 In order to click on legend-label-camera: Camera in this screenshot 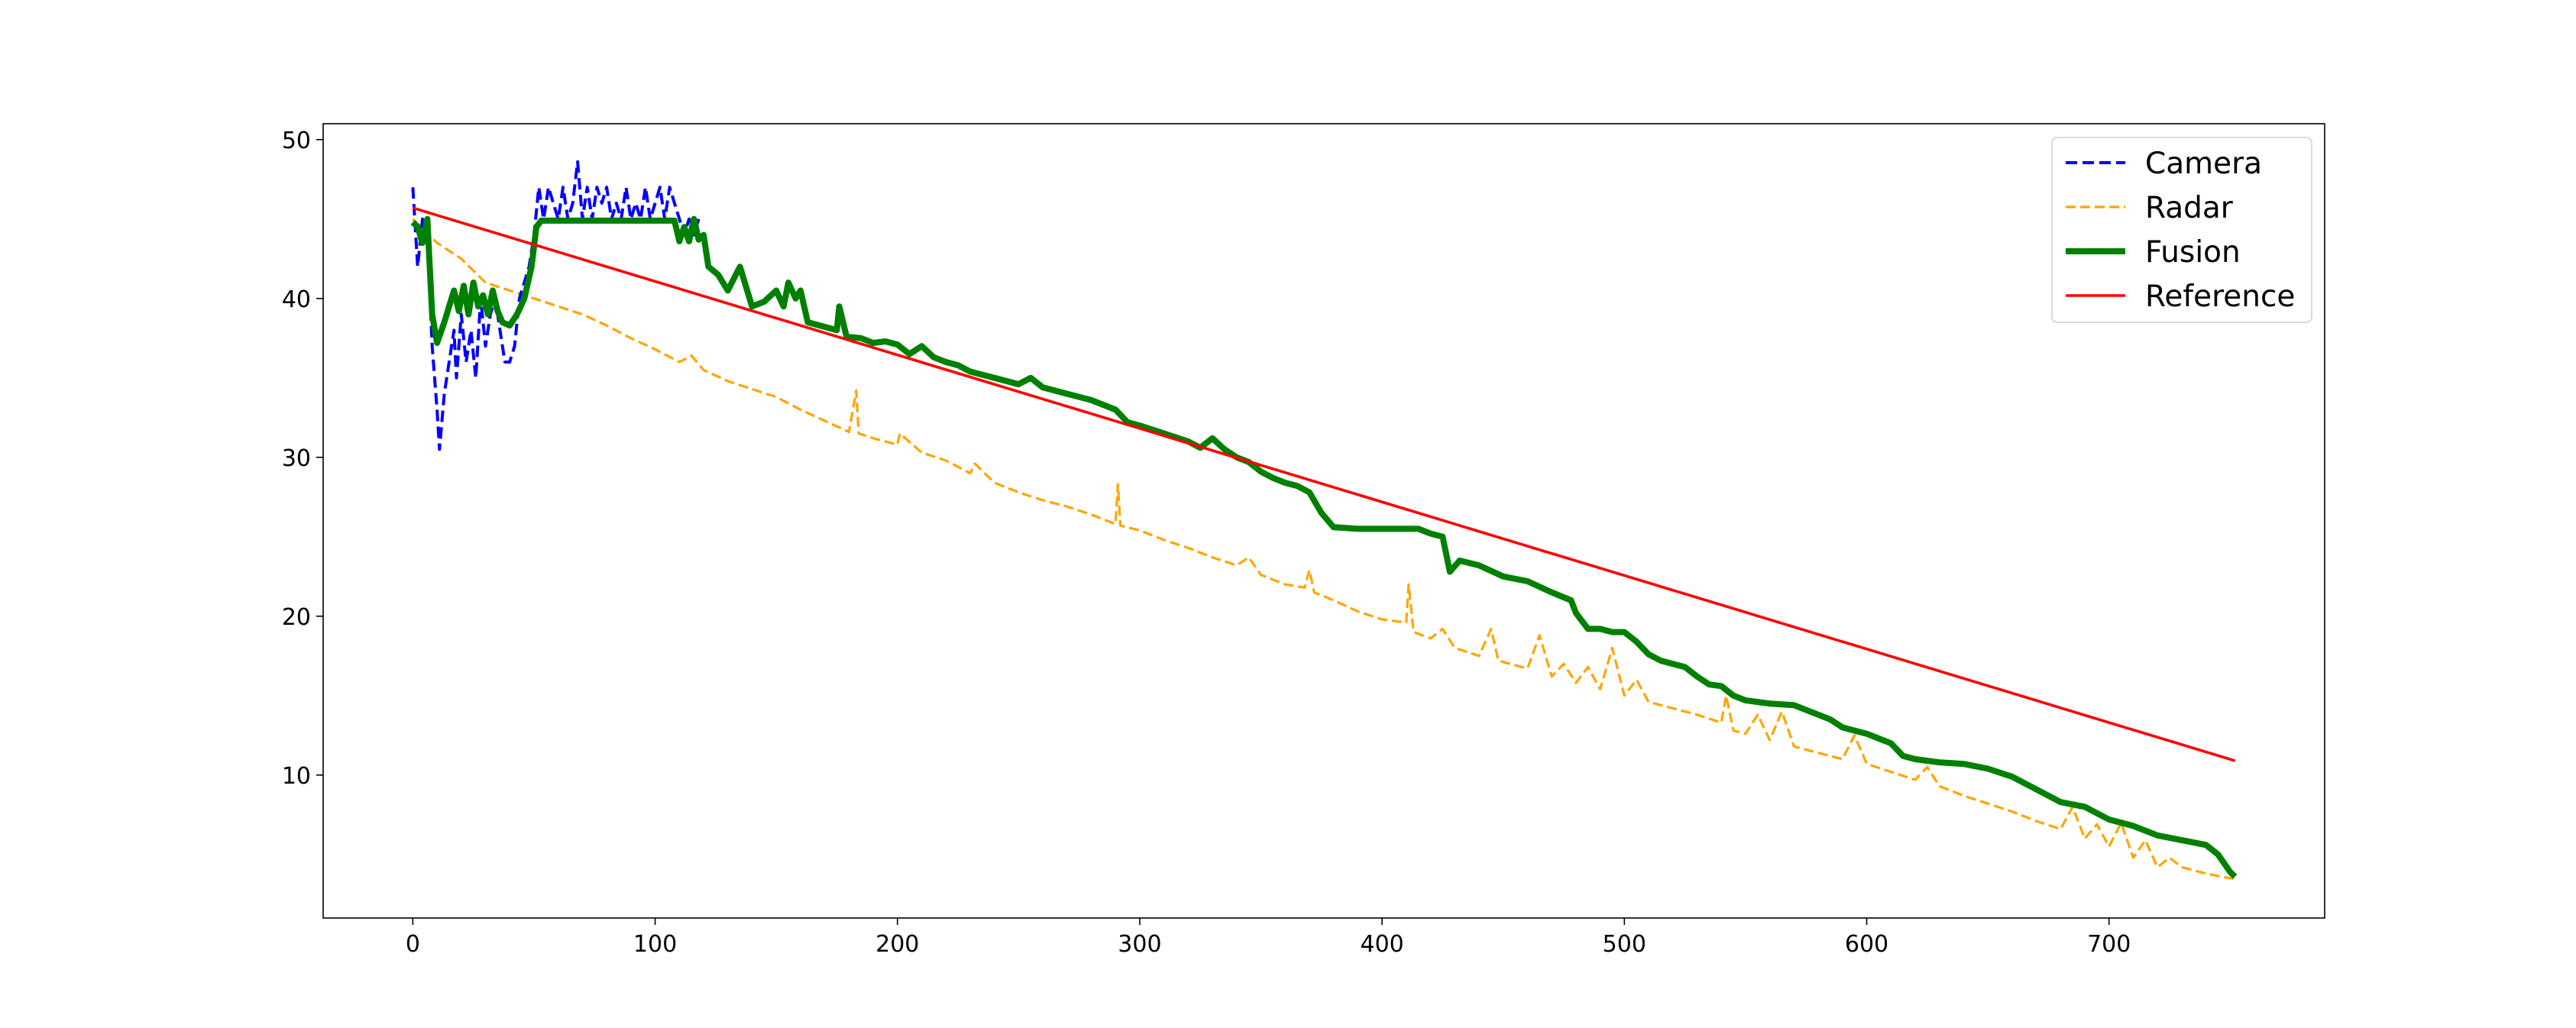, I will do `click(2203, 164)`.